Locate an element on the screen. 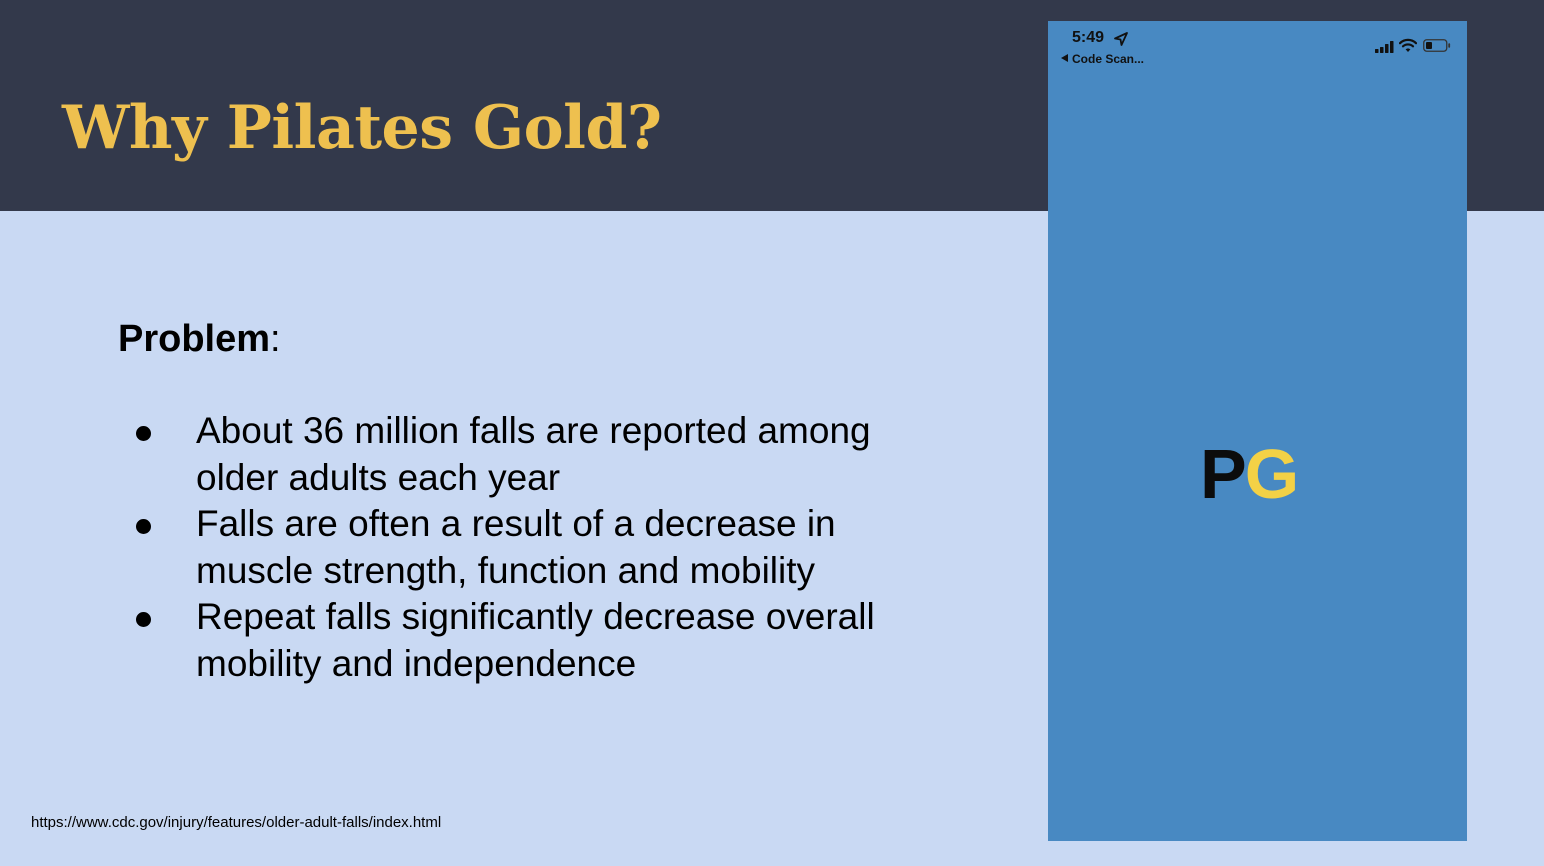  wifi-icon is located at coordinates (1408, 45).